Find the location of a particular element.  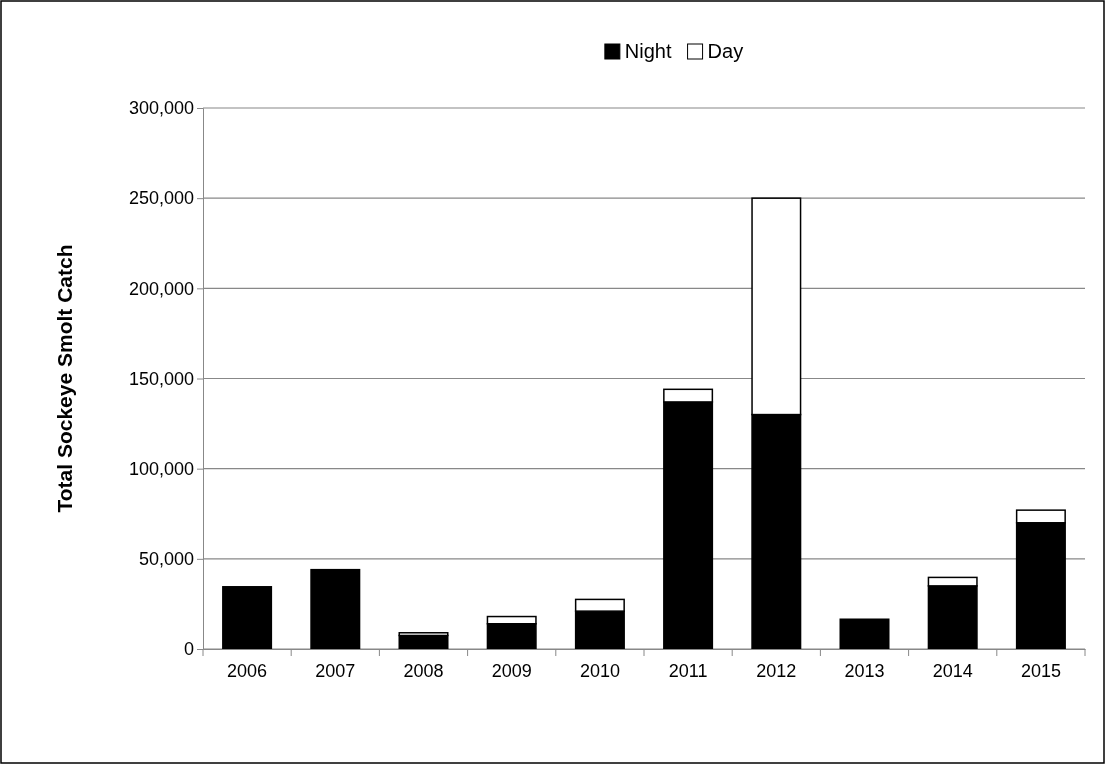

x-tick-label: 2006 is located at coordinates (247, 671).